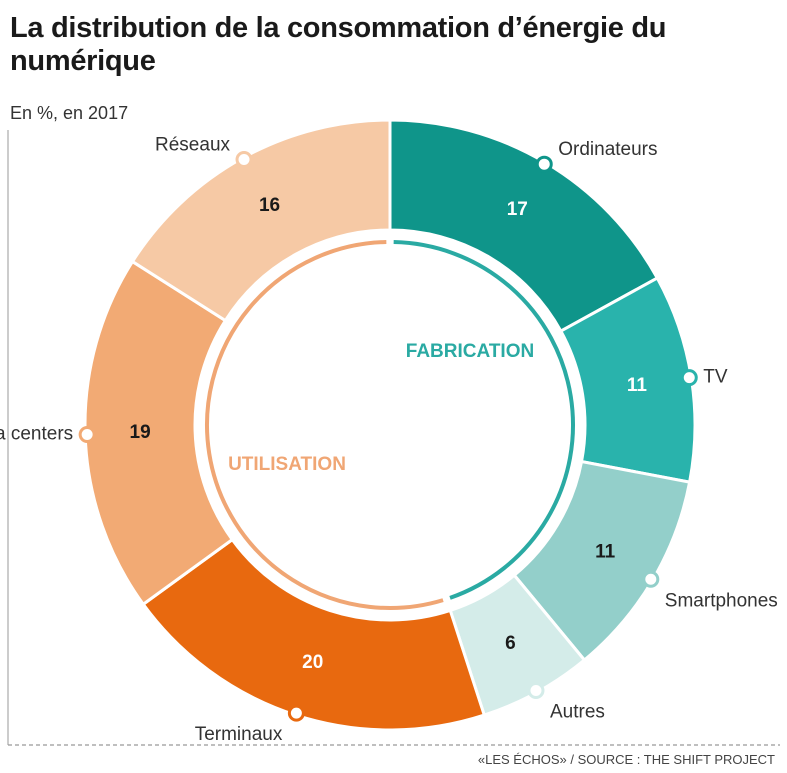  What do you see at coordinates (510, 643) in the screenshot?
I see `value-label: 6` at bounding box center [510, 643].